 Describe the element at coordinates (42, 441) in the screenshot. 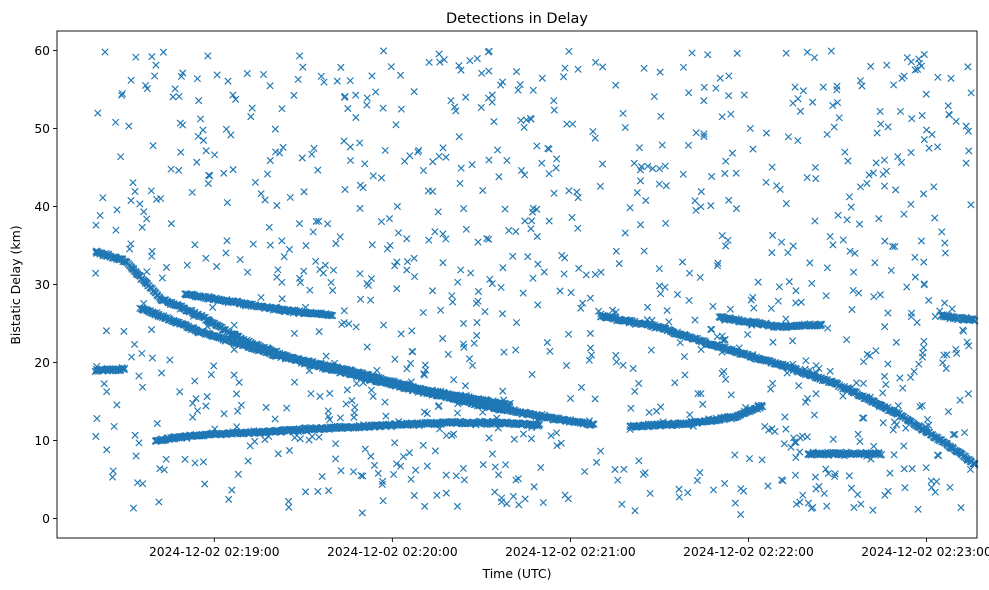

I see `y-tick-label: 10` at that location.